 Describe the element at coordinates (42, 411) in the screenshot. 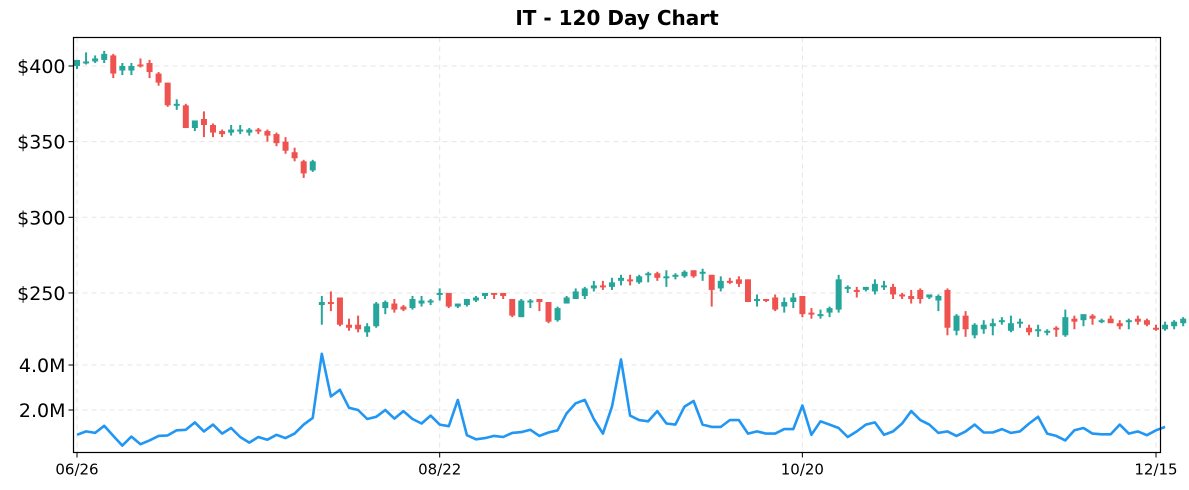

I see `volume-tick-label: 2.0M` at that location.